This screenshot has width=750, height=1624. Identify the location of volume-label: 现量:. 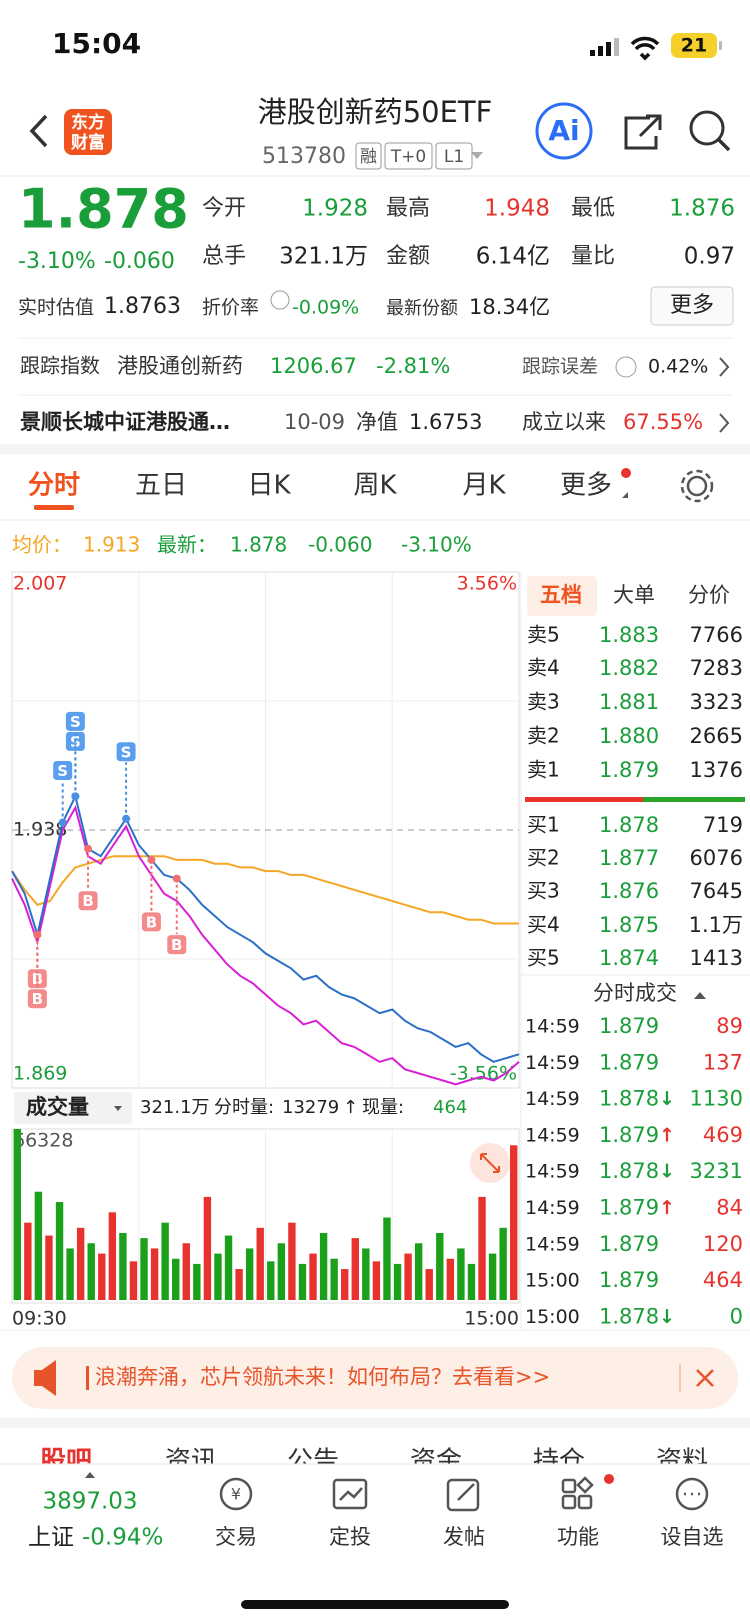
(383, 1107).